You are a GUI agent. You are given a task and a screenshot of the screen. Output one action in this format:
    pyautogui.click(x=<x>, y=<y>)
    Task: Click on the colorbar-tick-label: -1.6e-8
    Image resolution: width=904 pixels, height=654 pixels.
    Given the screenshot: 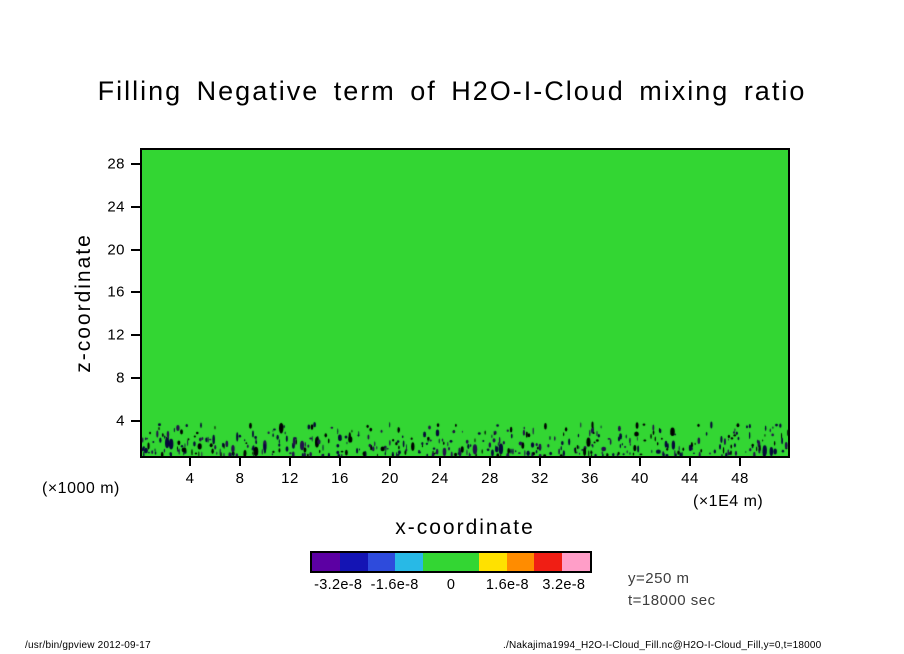 What is the action you would take?
    pyautogui.click(x=394, y=585)
    